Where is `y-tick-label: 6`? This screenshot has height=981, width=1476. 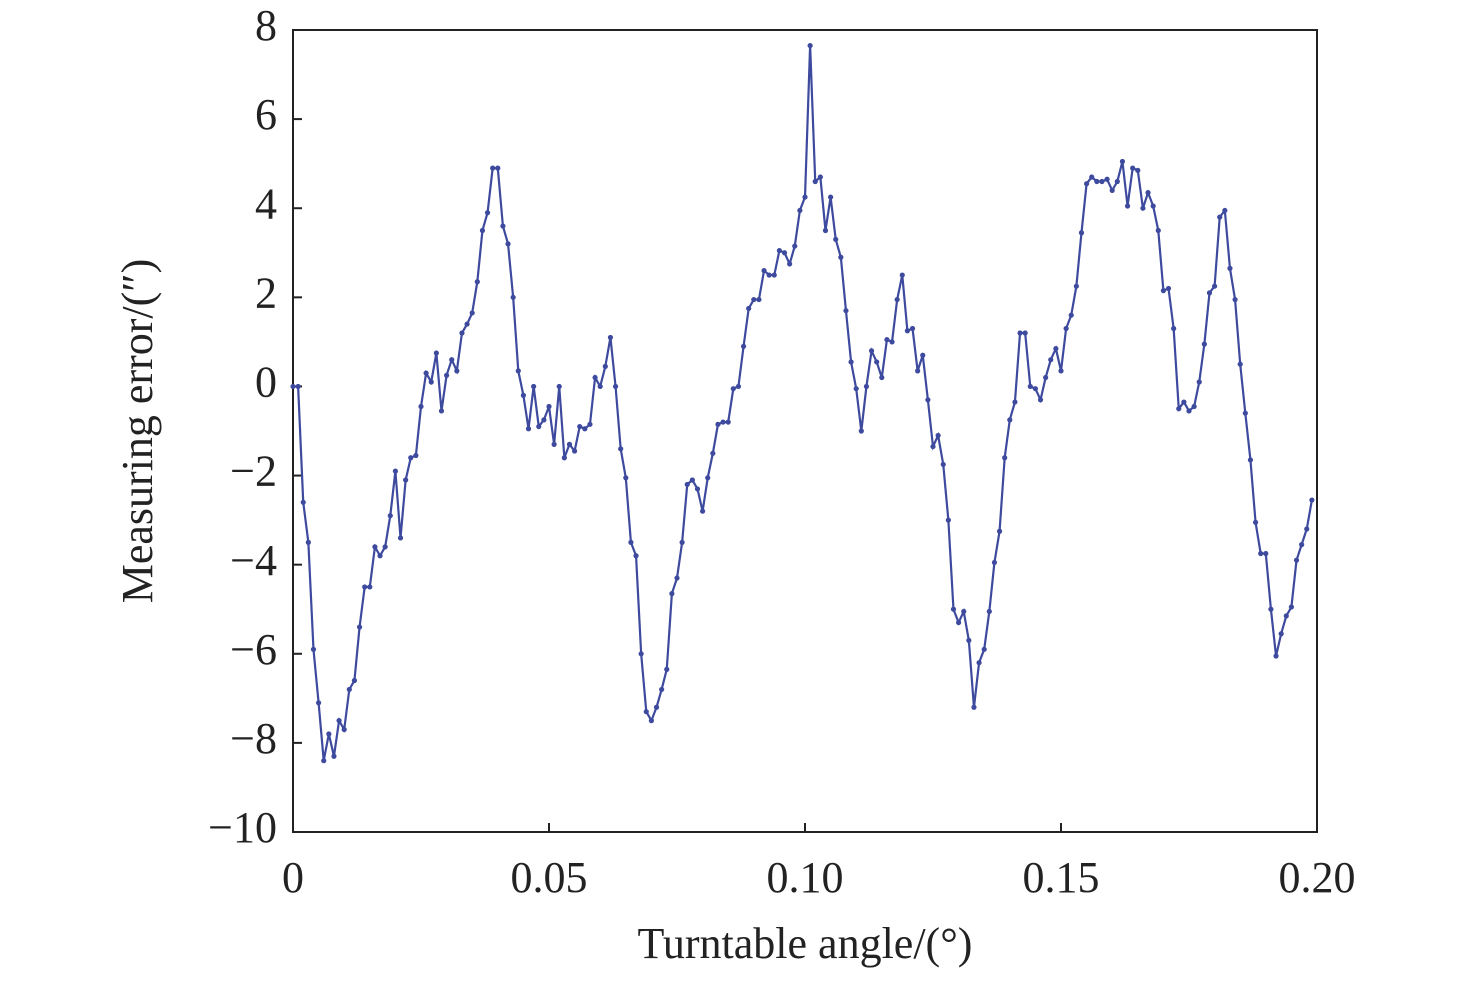
y-tick-label: 6 is located at coordinates (266, 114).